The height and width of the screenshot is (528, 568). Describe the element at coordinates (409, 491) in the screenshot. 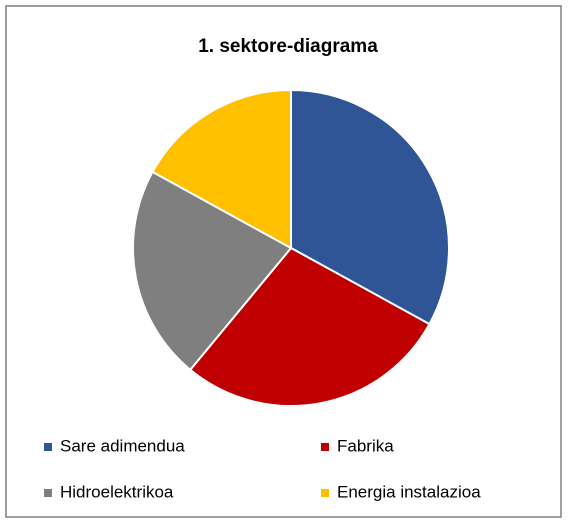

I see `legend-label: Energia instalazioa` at that location.